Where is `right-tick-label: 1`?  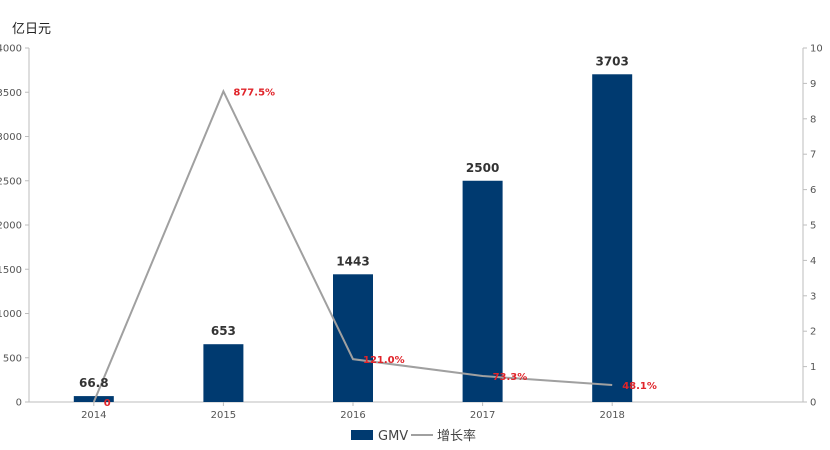
right-tick-label: 1 is located at coordinates (813, 367).